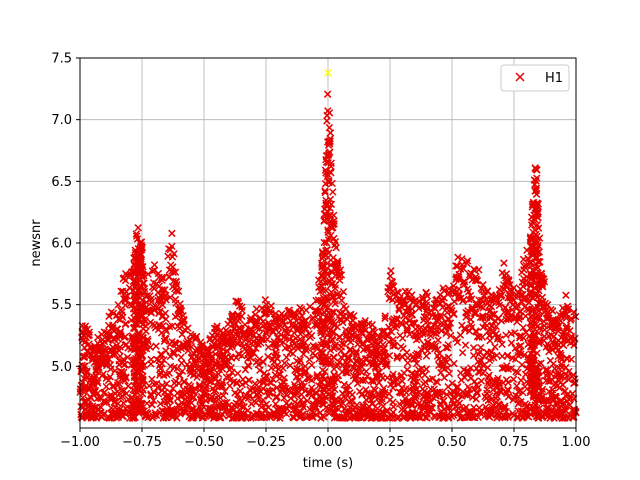  Describe the element at coordinates (576, 442) in the screenshot. I see `x-tick-label: 1.00` at that location.